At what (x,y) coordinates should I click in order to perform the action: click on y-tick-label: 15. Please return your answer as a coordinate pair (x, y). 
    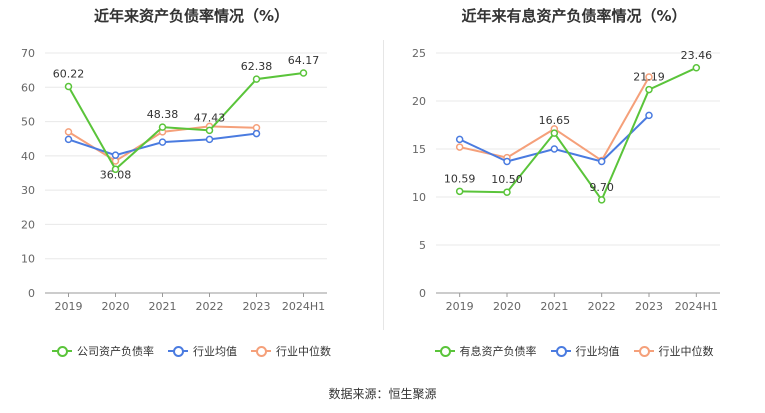
    Looking at the image, I should click on (419, 149).